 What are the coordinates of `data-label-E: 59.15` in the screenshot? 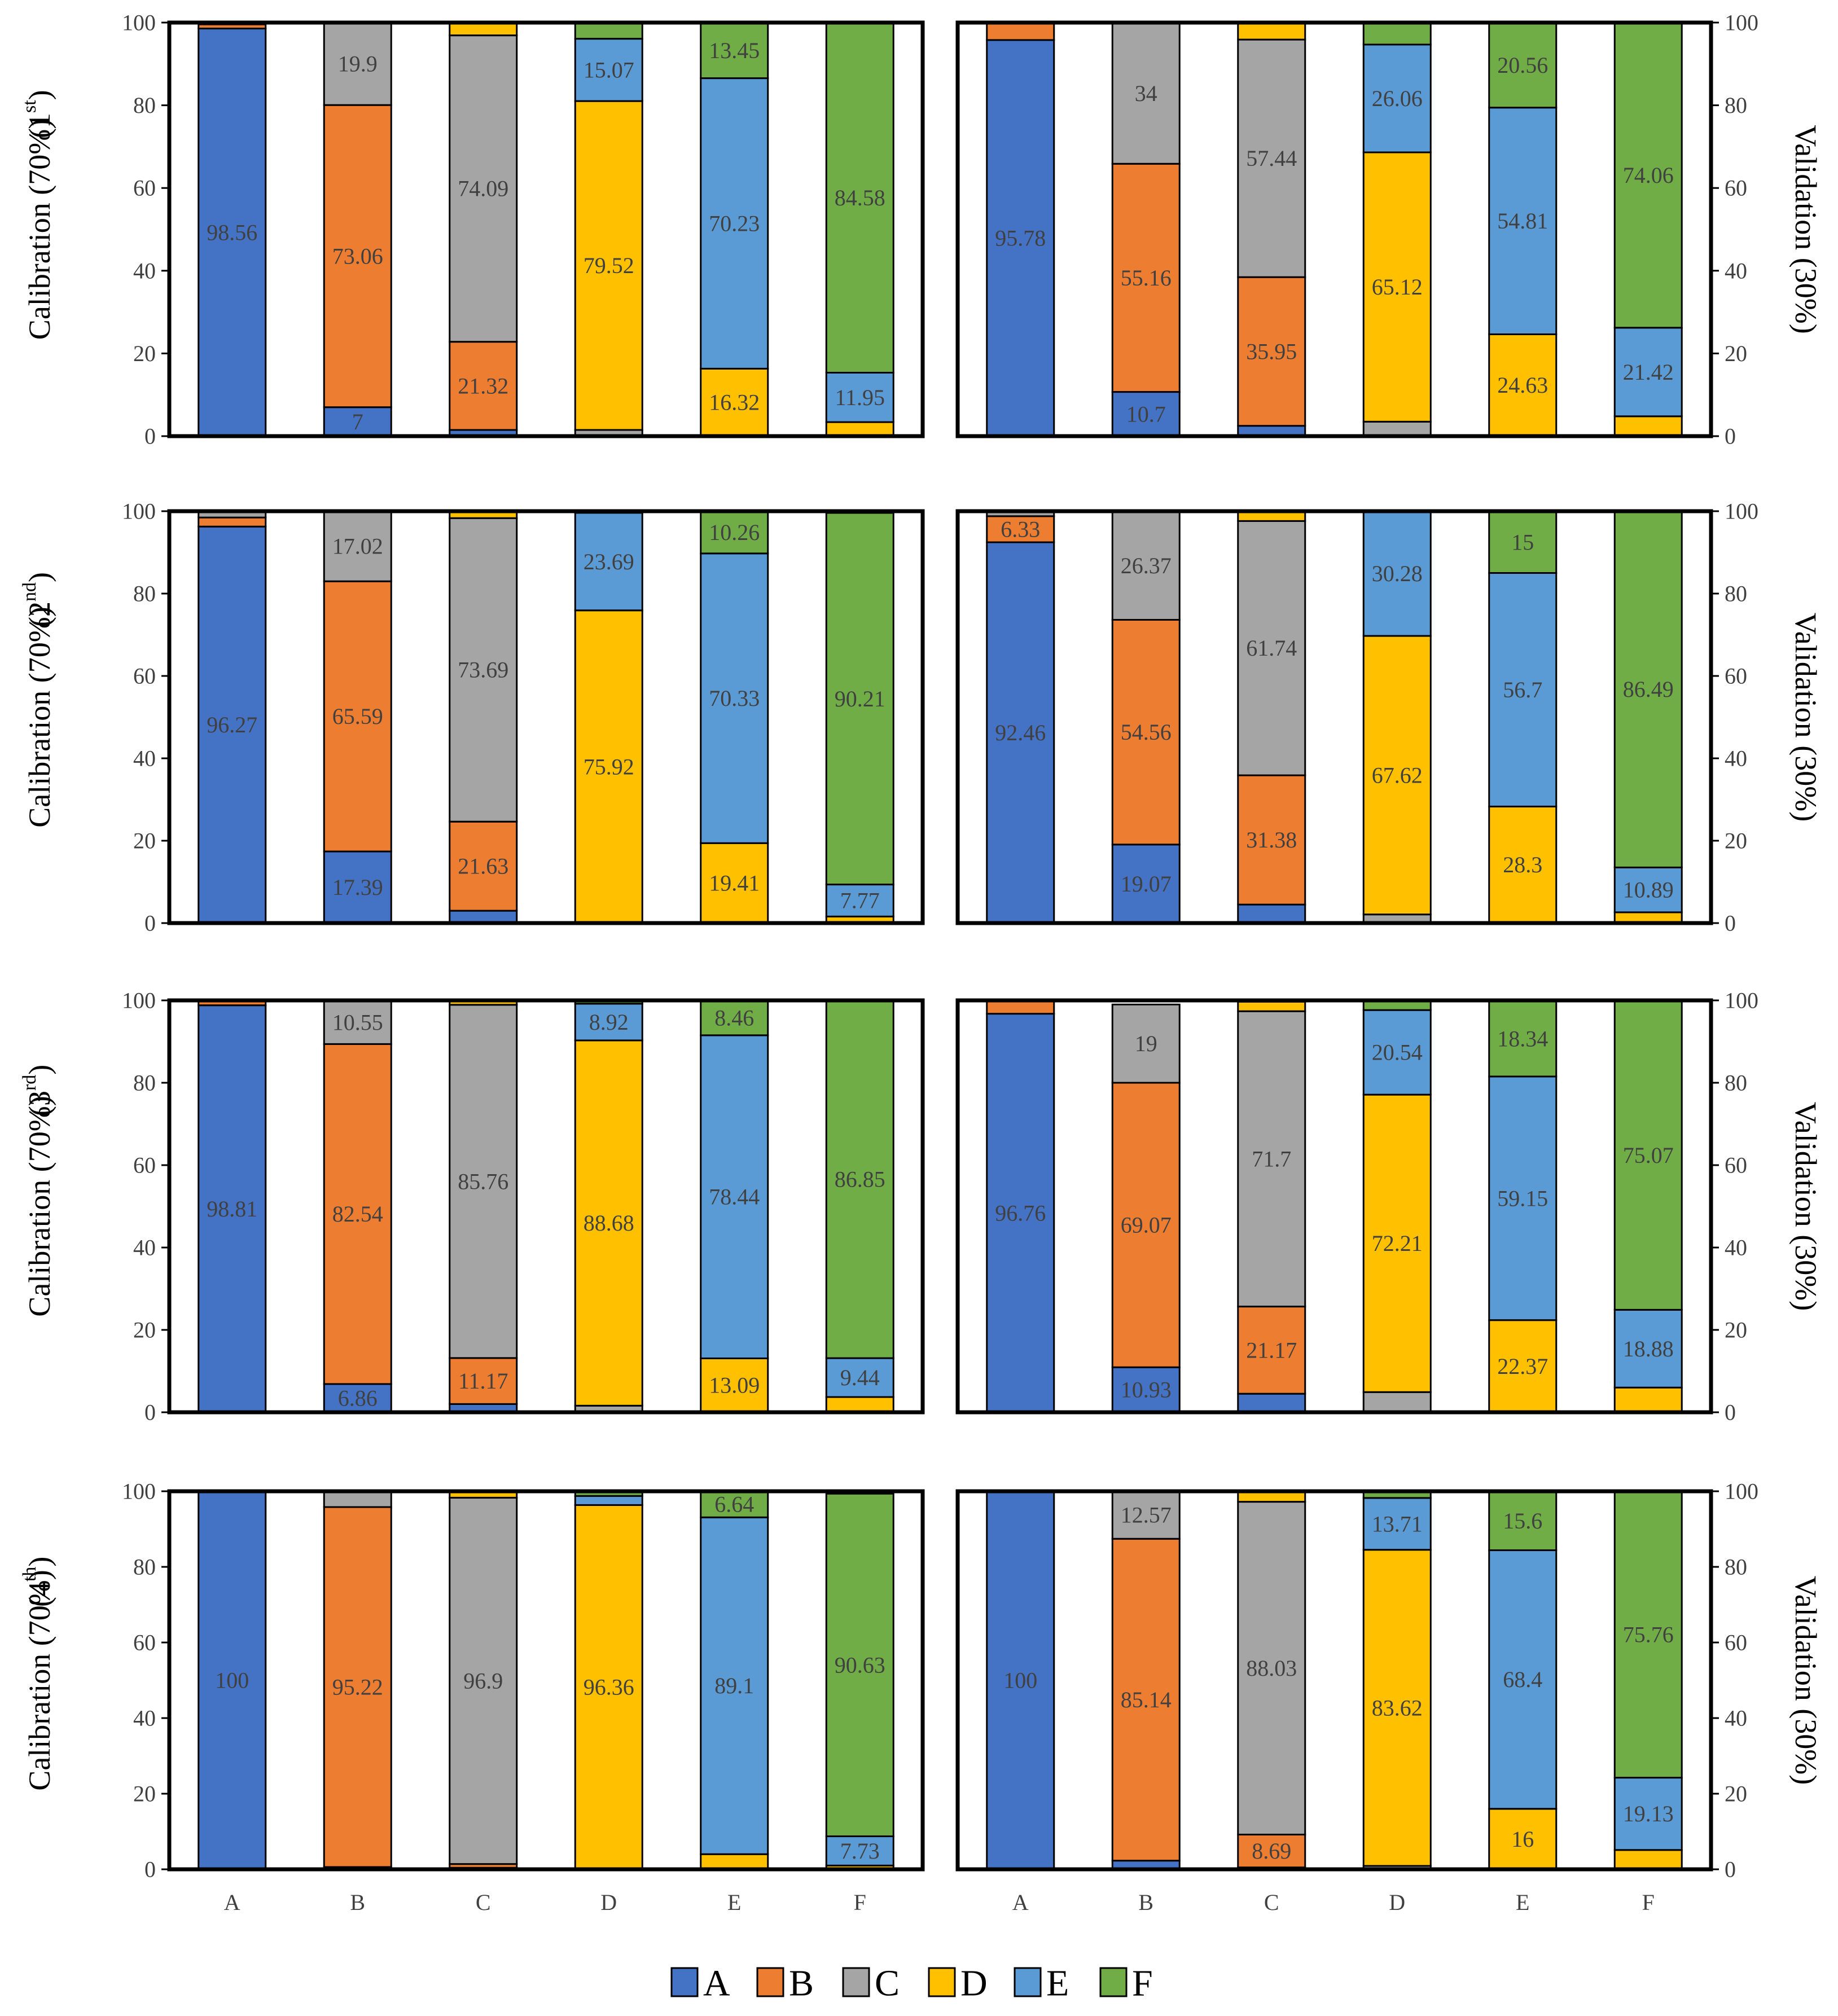 It's located at (1522, 1198).